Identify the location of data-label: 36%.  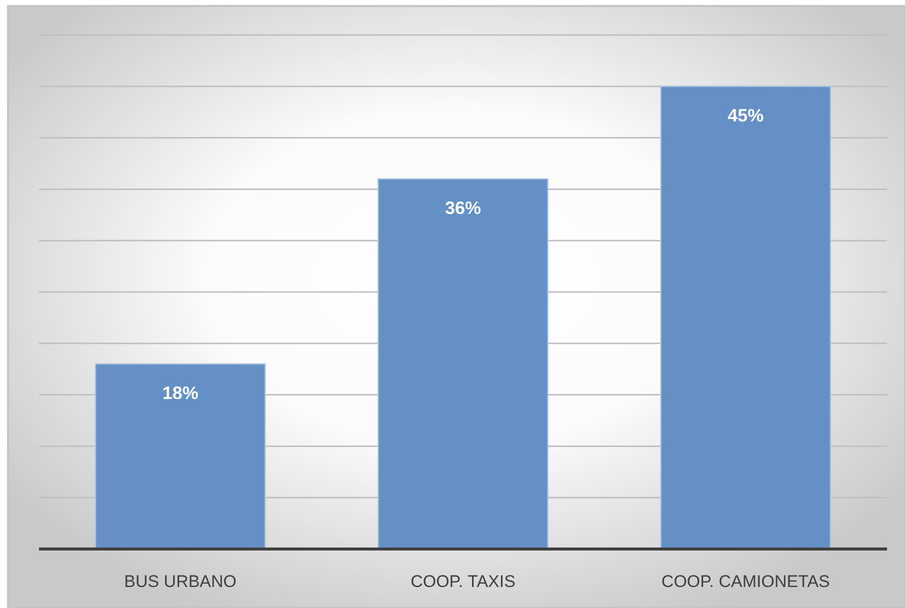
(463, 208).